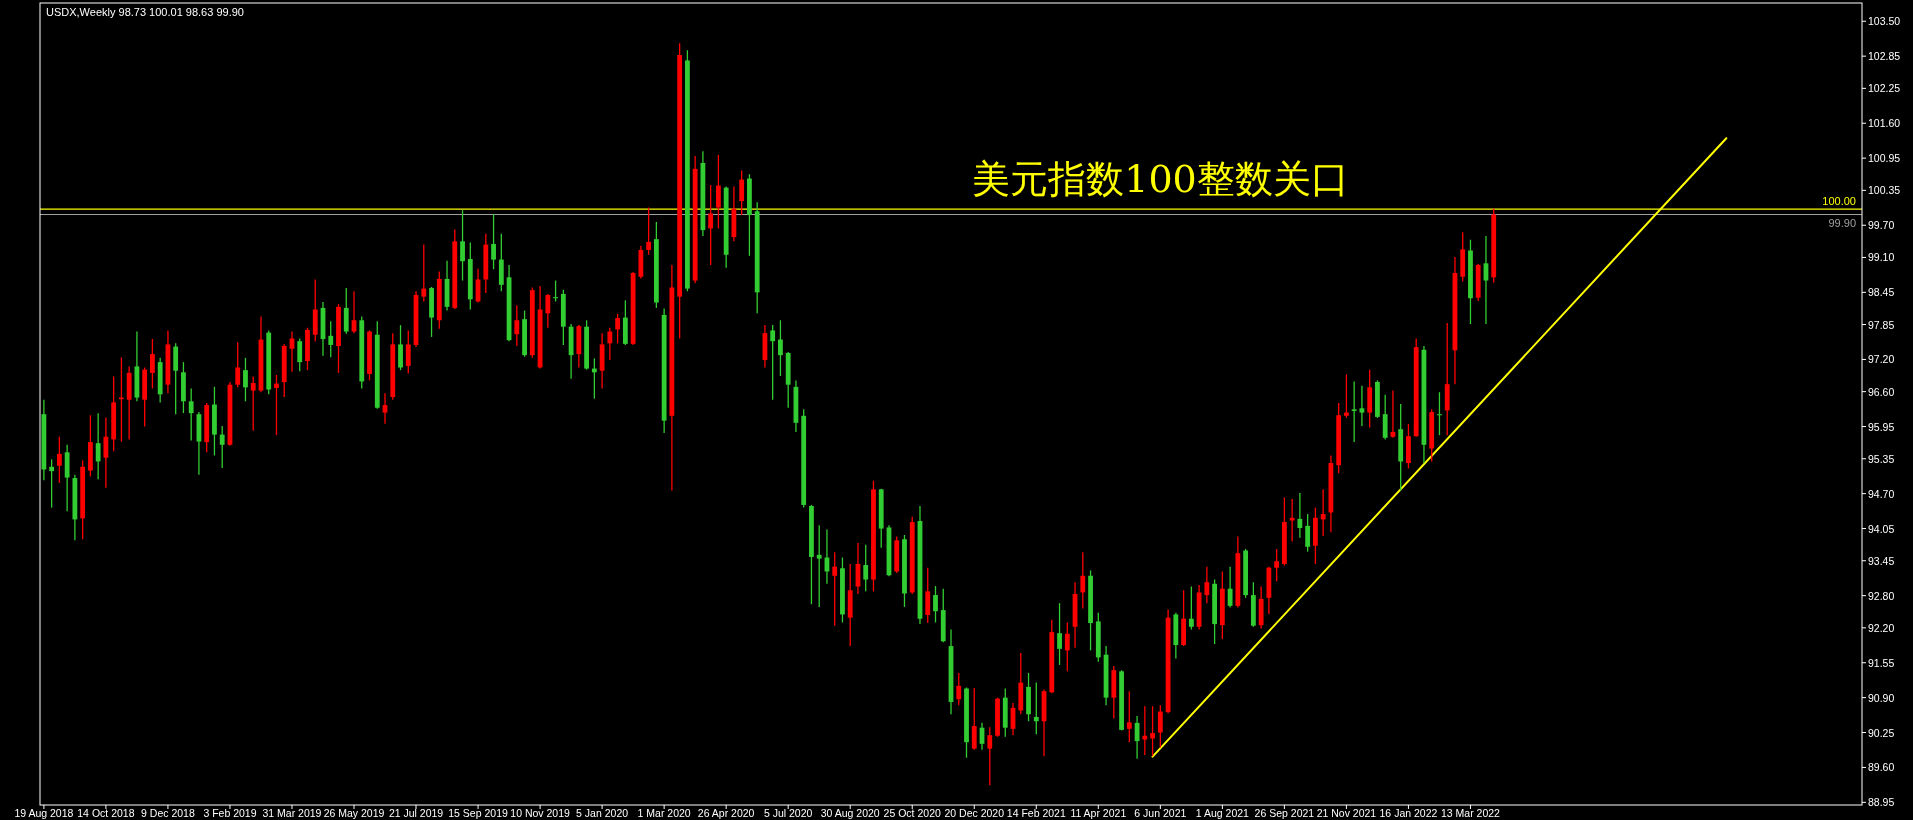  What do you see at coordinates (1884, 158) in the screenshot?
I see `y-tick-label: 100.95` at bounding box center [1884, 158].